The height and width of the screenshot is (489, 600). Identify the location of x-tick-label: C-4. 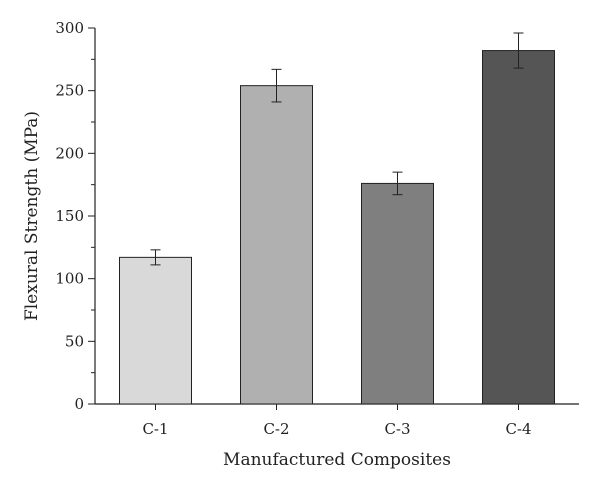
(518, 429).